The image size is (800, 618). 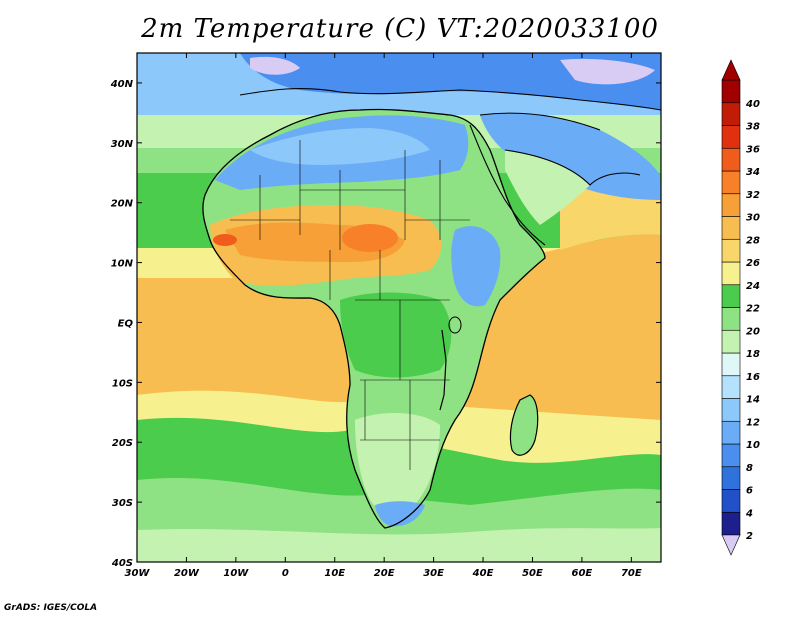 What do you see at coordinates (753, 286) in the screenshot?
I see `colorbar-label: 24` at bounding box center [753, 286].